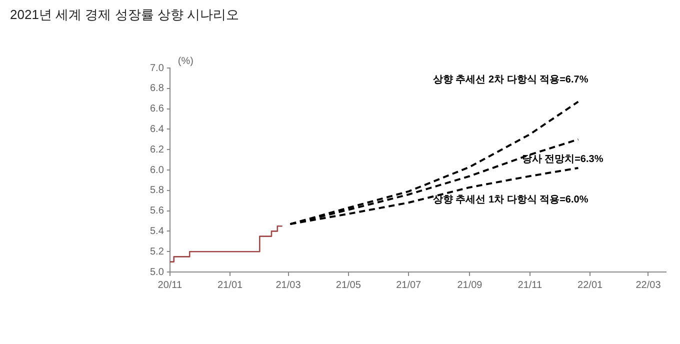 This screenshot has height=344, width=680. What do you see at coordinates (157, 88) in the screenshot?
I see `y-tick-label: 6.8` at bounding box center [157, 88].